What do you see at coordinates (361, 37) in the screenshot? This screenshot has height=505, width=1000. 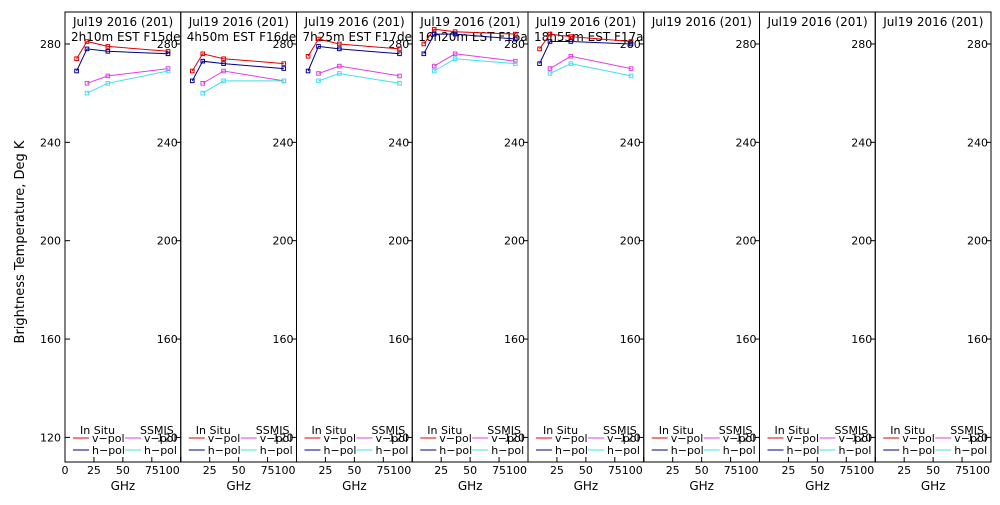 I see `panel-title-line2: 7h25m EST F17des` at bounding box center [361, 37].